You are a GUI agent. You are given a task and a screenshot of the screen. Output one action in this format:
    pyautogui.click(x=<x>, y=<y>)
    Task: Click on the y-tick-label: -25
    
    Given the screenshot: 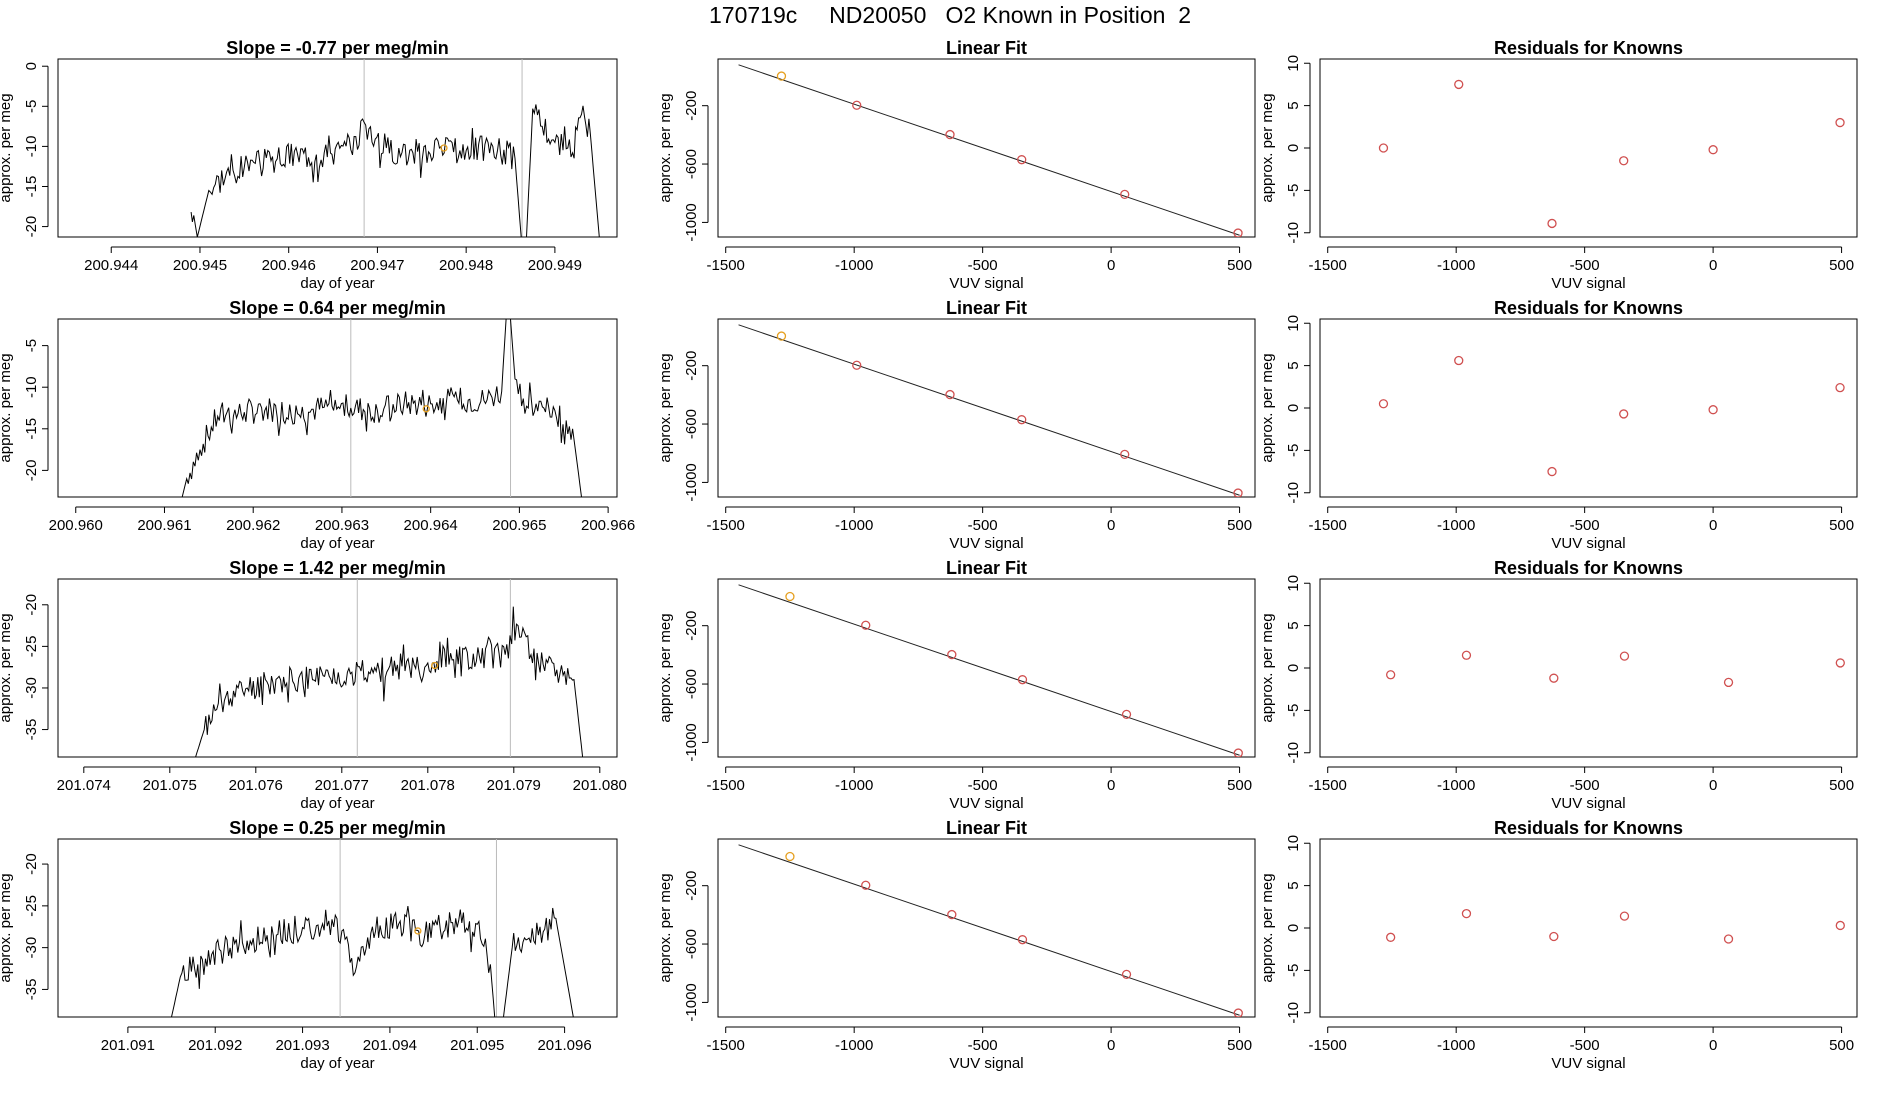 What is the action you would take?
    pyautogui.click(x=31, y=647)
    